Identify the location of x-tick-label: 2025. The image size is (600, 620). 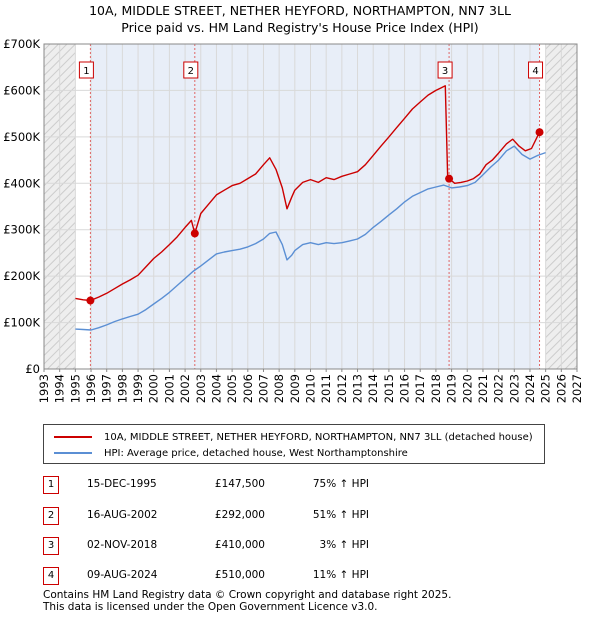
(546, 388).